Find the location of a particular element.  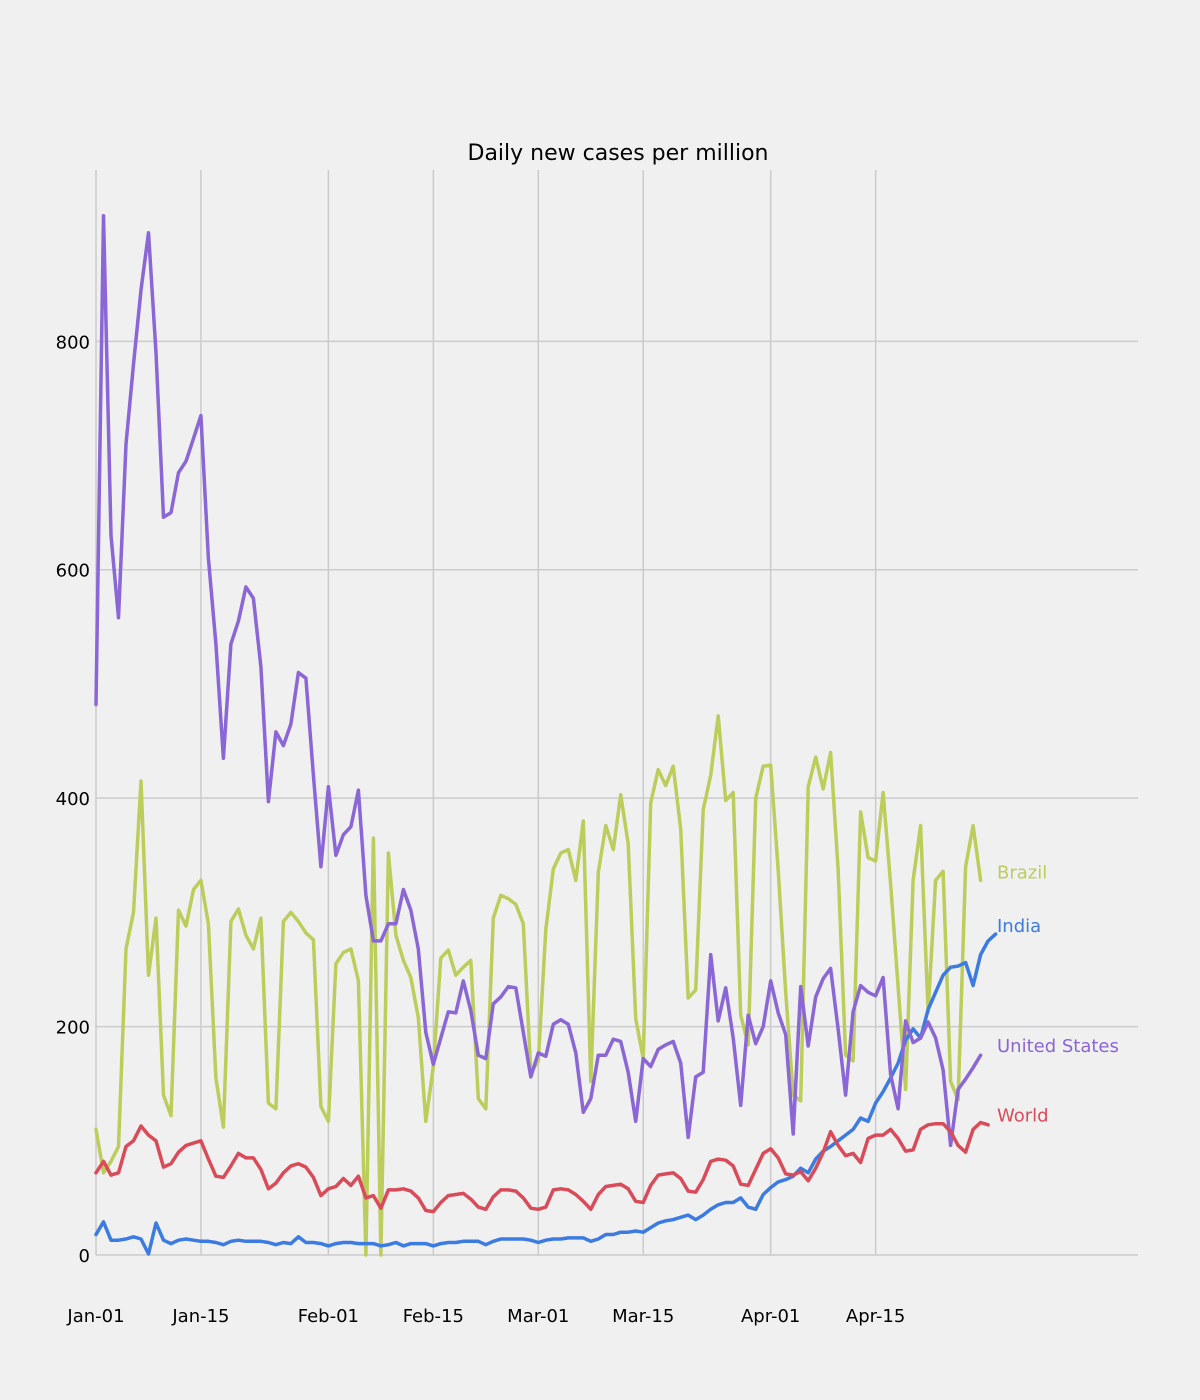

chart-title: Daily new cases per million is located at coordinates (618, 153).